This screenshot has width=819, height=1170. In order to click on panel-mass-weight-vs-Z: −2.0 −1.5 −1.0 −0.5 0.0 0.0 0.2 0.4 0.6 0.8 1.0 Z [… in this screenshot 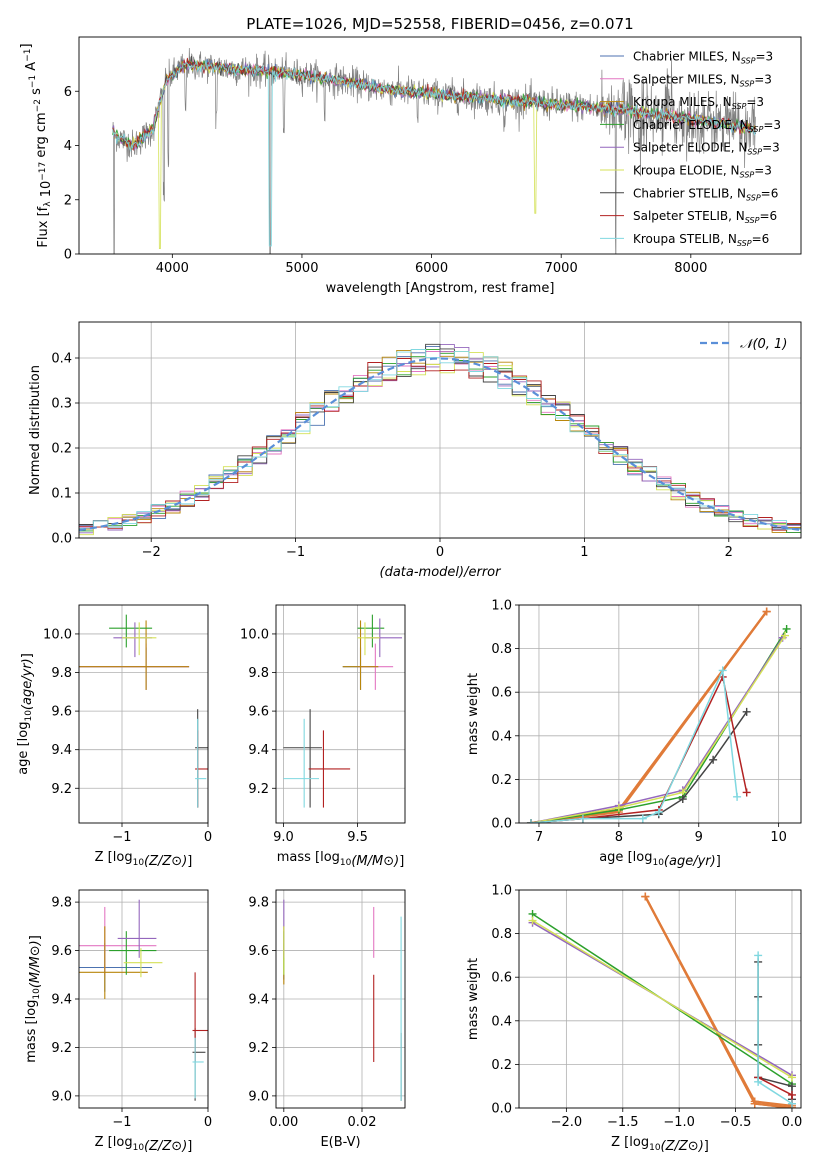, I will do `click(634, 1019)`.